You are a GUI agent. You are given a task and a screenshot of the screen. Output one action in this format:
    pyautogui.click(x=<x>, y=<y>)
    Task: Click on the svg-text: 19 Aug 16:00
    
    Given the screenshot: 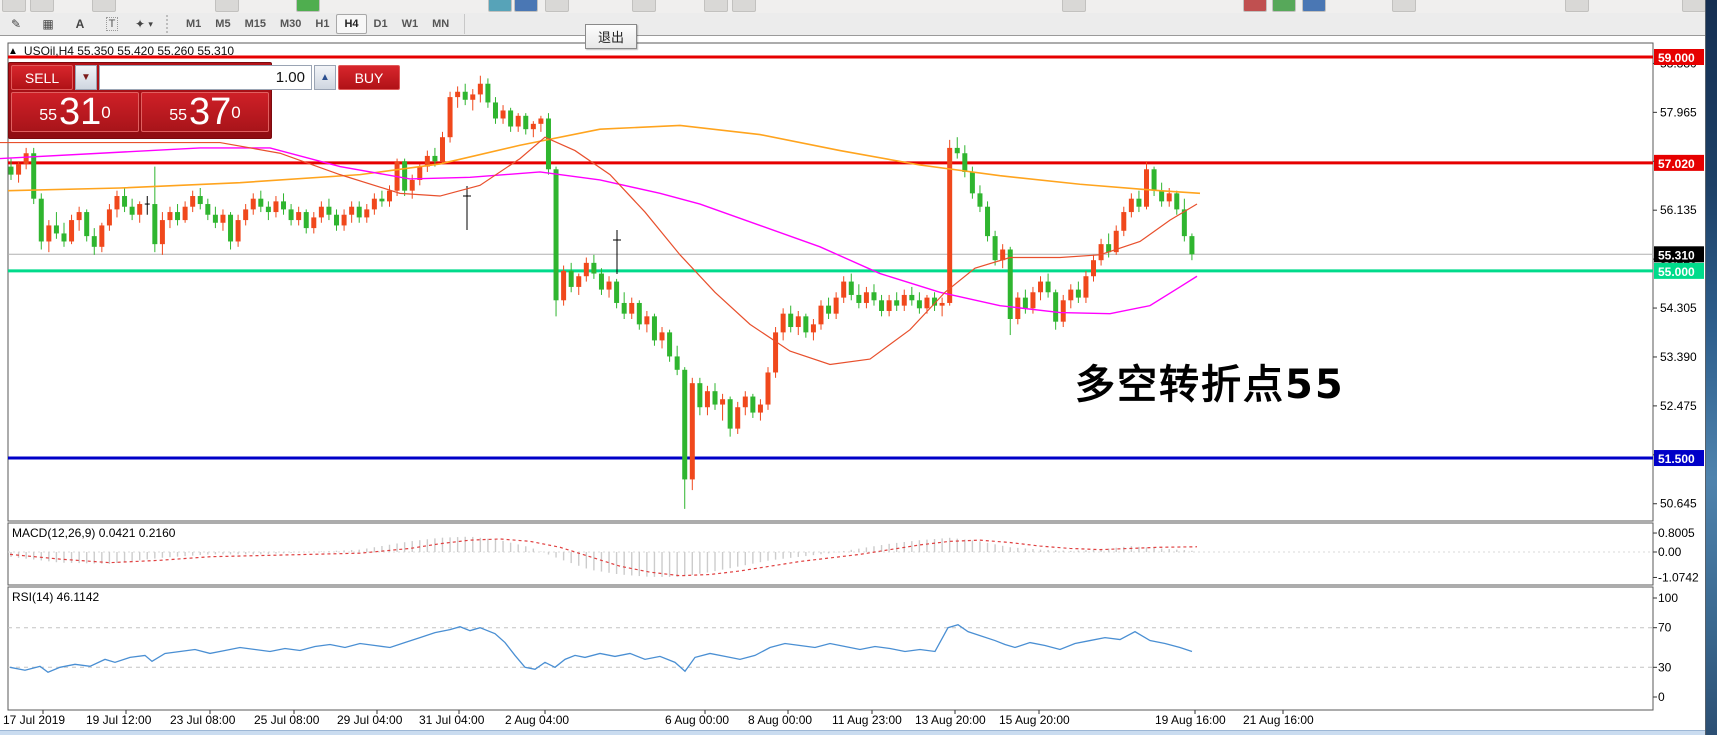 What is the action you would take?
    pyautogui.click(x=1190, y=720)
    